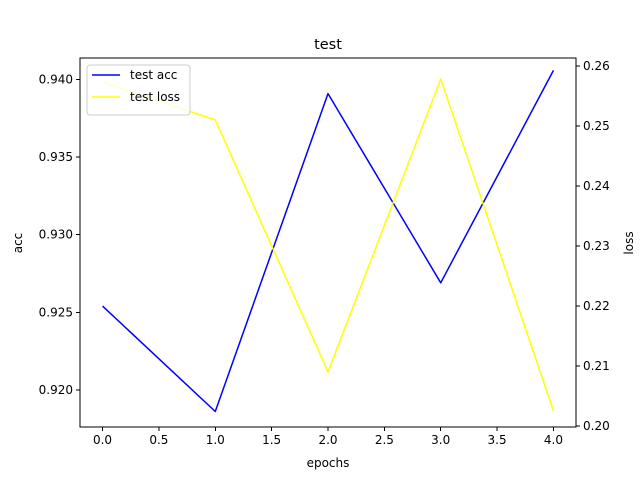  I want to click on chart-title: test, so click(328, 45).